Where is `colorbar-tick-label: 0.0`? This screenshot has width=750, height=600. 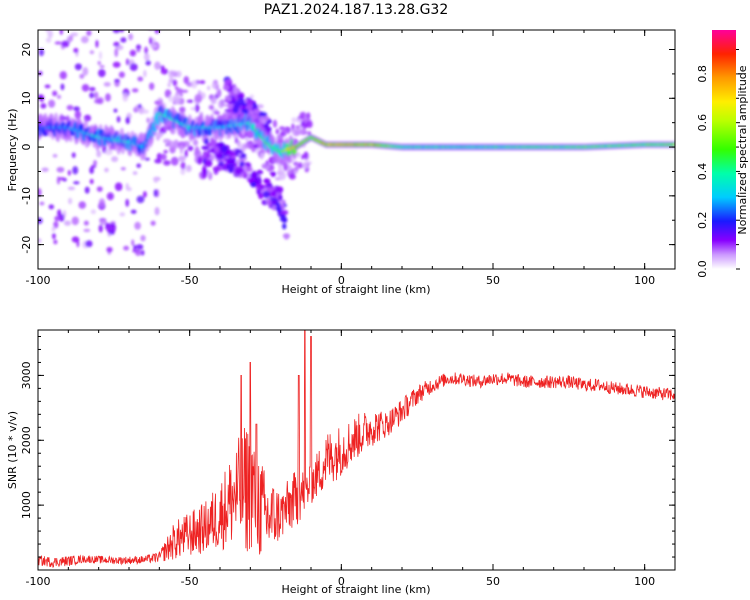
colorbar-tick-label: 0.0 is located at coordinates (702, 269).